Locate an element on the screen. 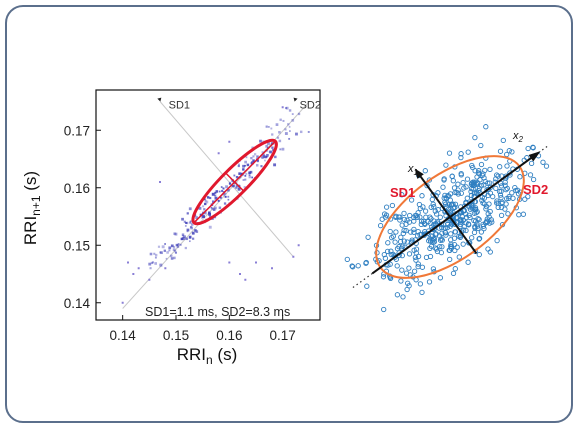 This screenshot has height=430, width=580. x2-arrowhead is located at coordinates (534, 156).